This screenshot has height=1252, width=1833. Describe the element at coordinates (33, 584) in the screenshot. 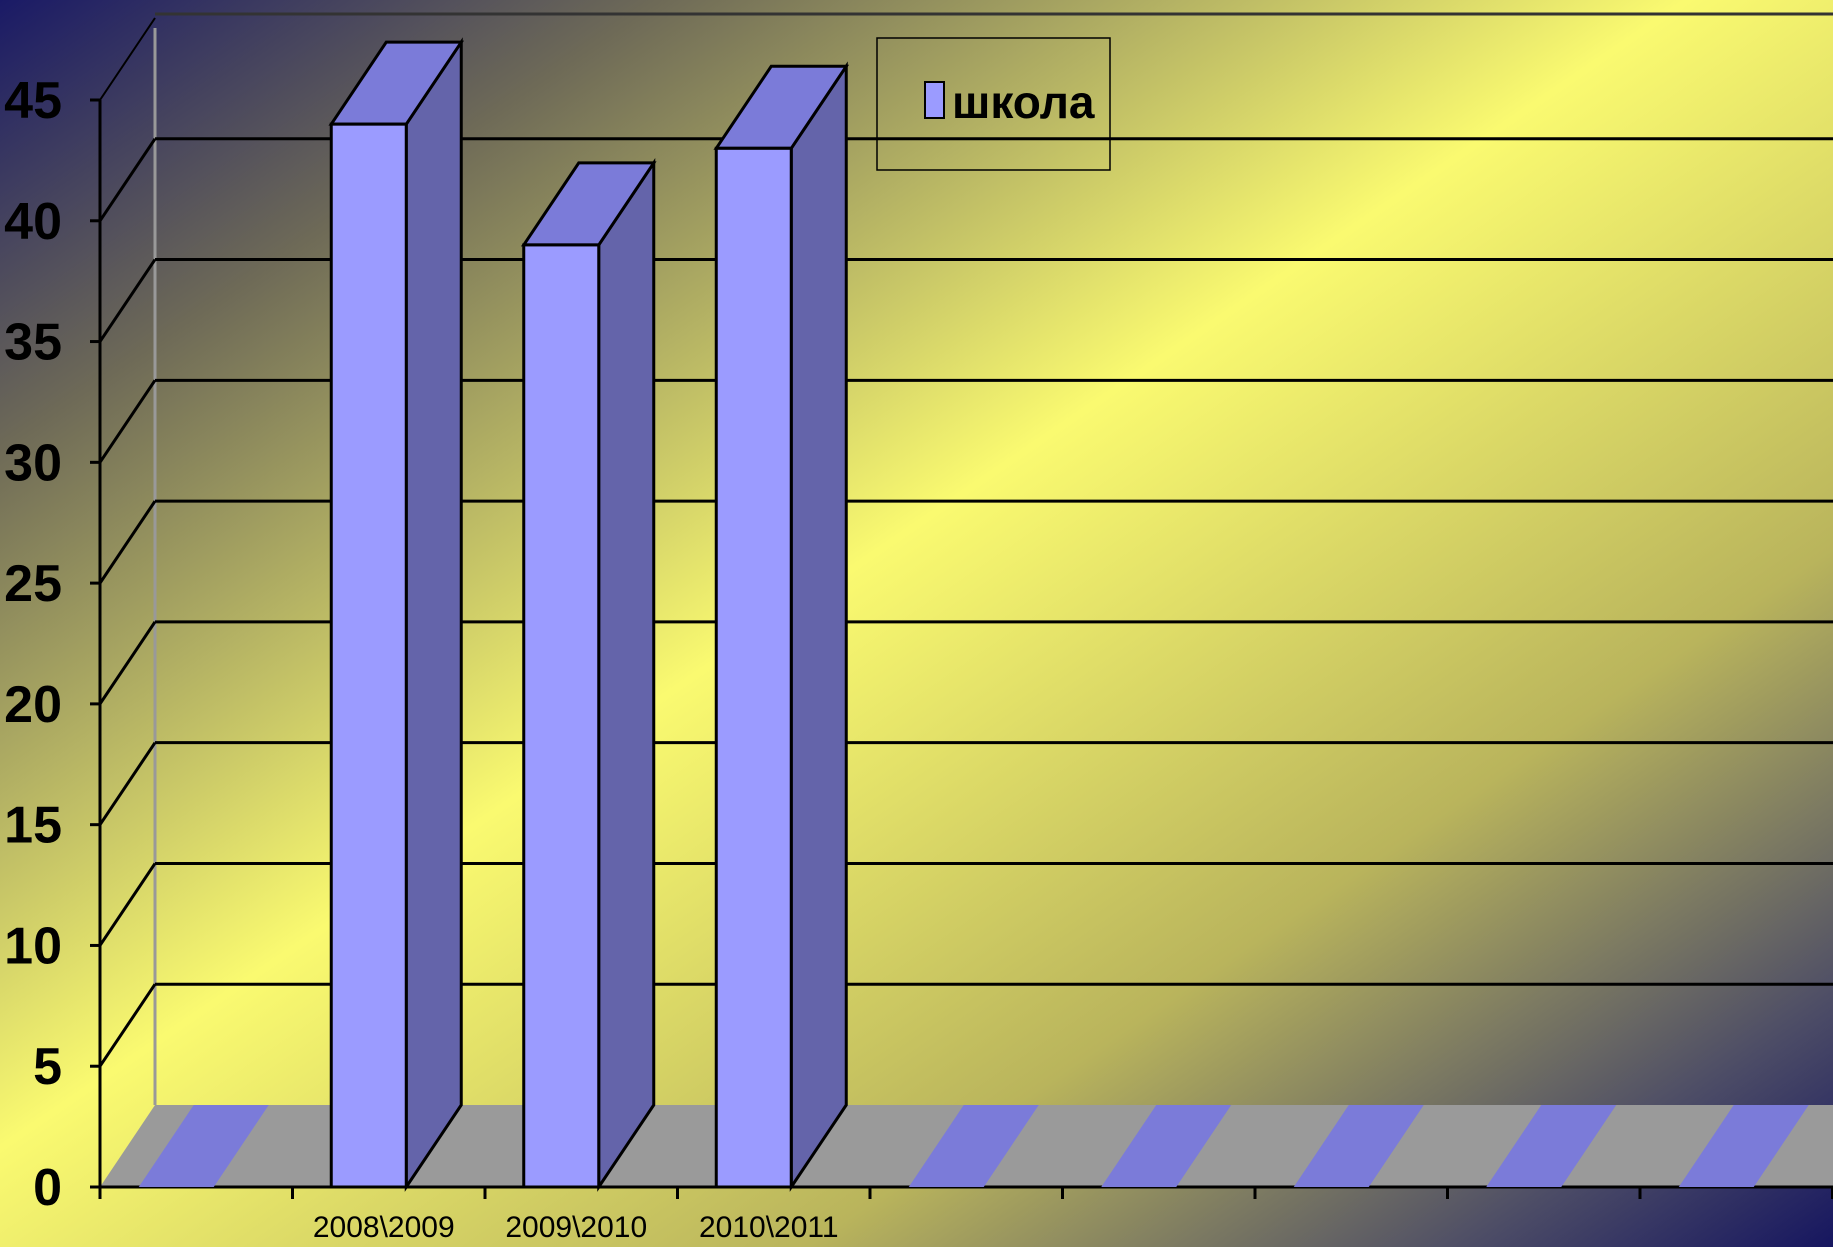

I see `y-tick-label: 25` at that location.